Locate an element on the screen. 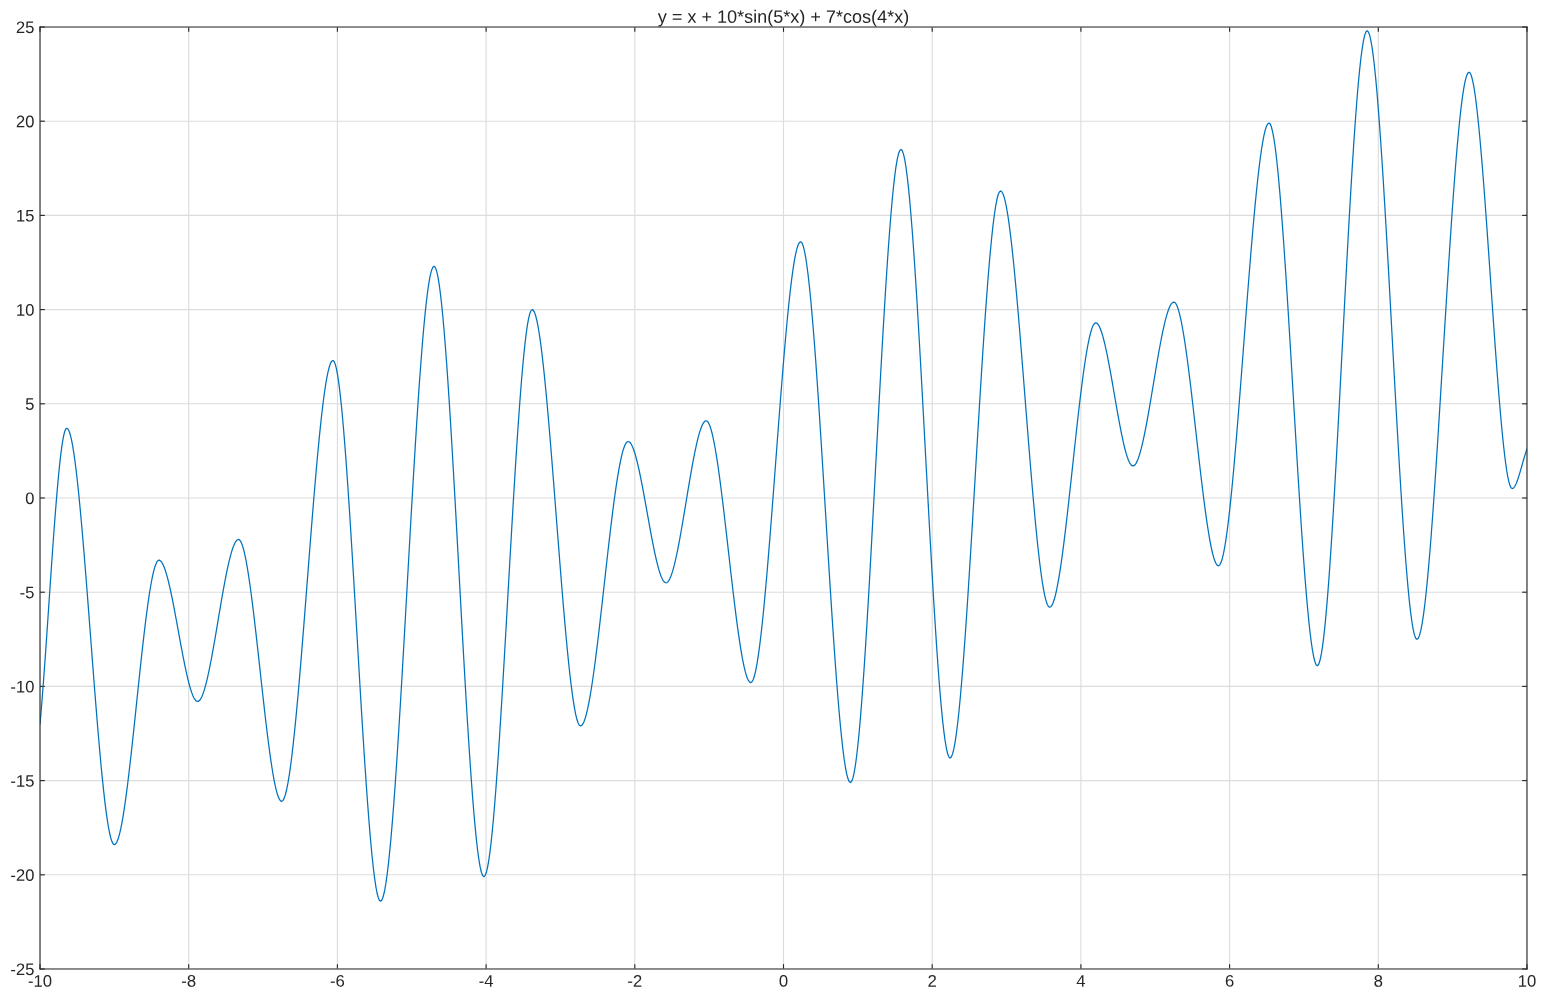 The height and width of the screenshot is (998, 1541). x-tick-label: -6 is located at coordinates (337, 981).